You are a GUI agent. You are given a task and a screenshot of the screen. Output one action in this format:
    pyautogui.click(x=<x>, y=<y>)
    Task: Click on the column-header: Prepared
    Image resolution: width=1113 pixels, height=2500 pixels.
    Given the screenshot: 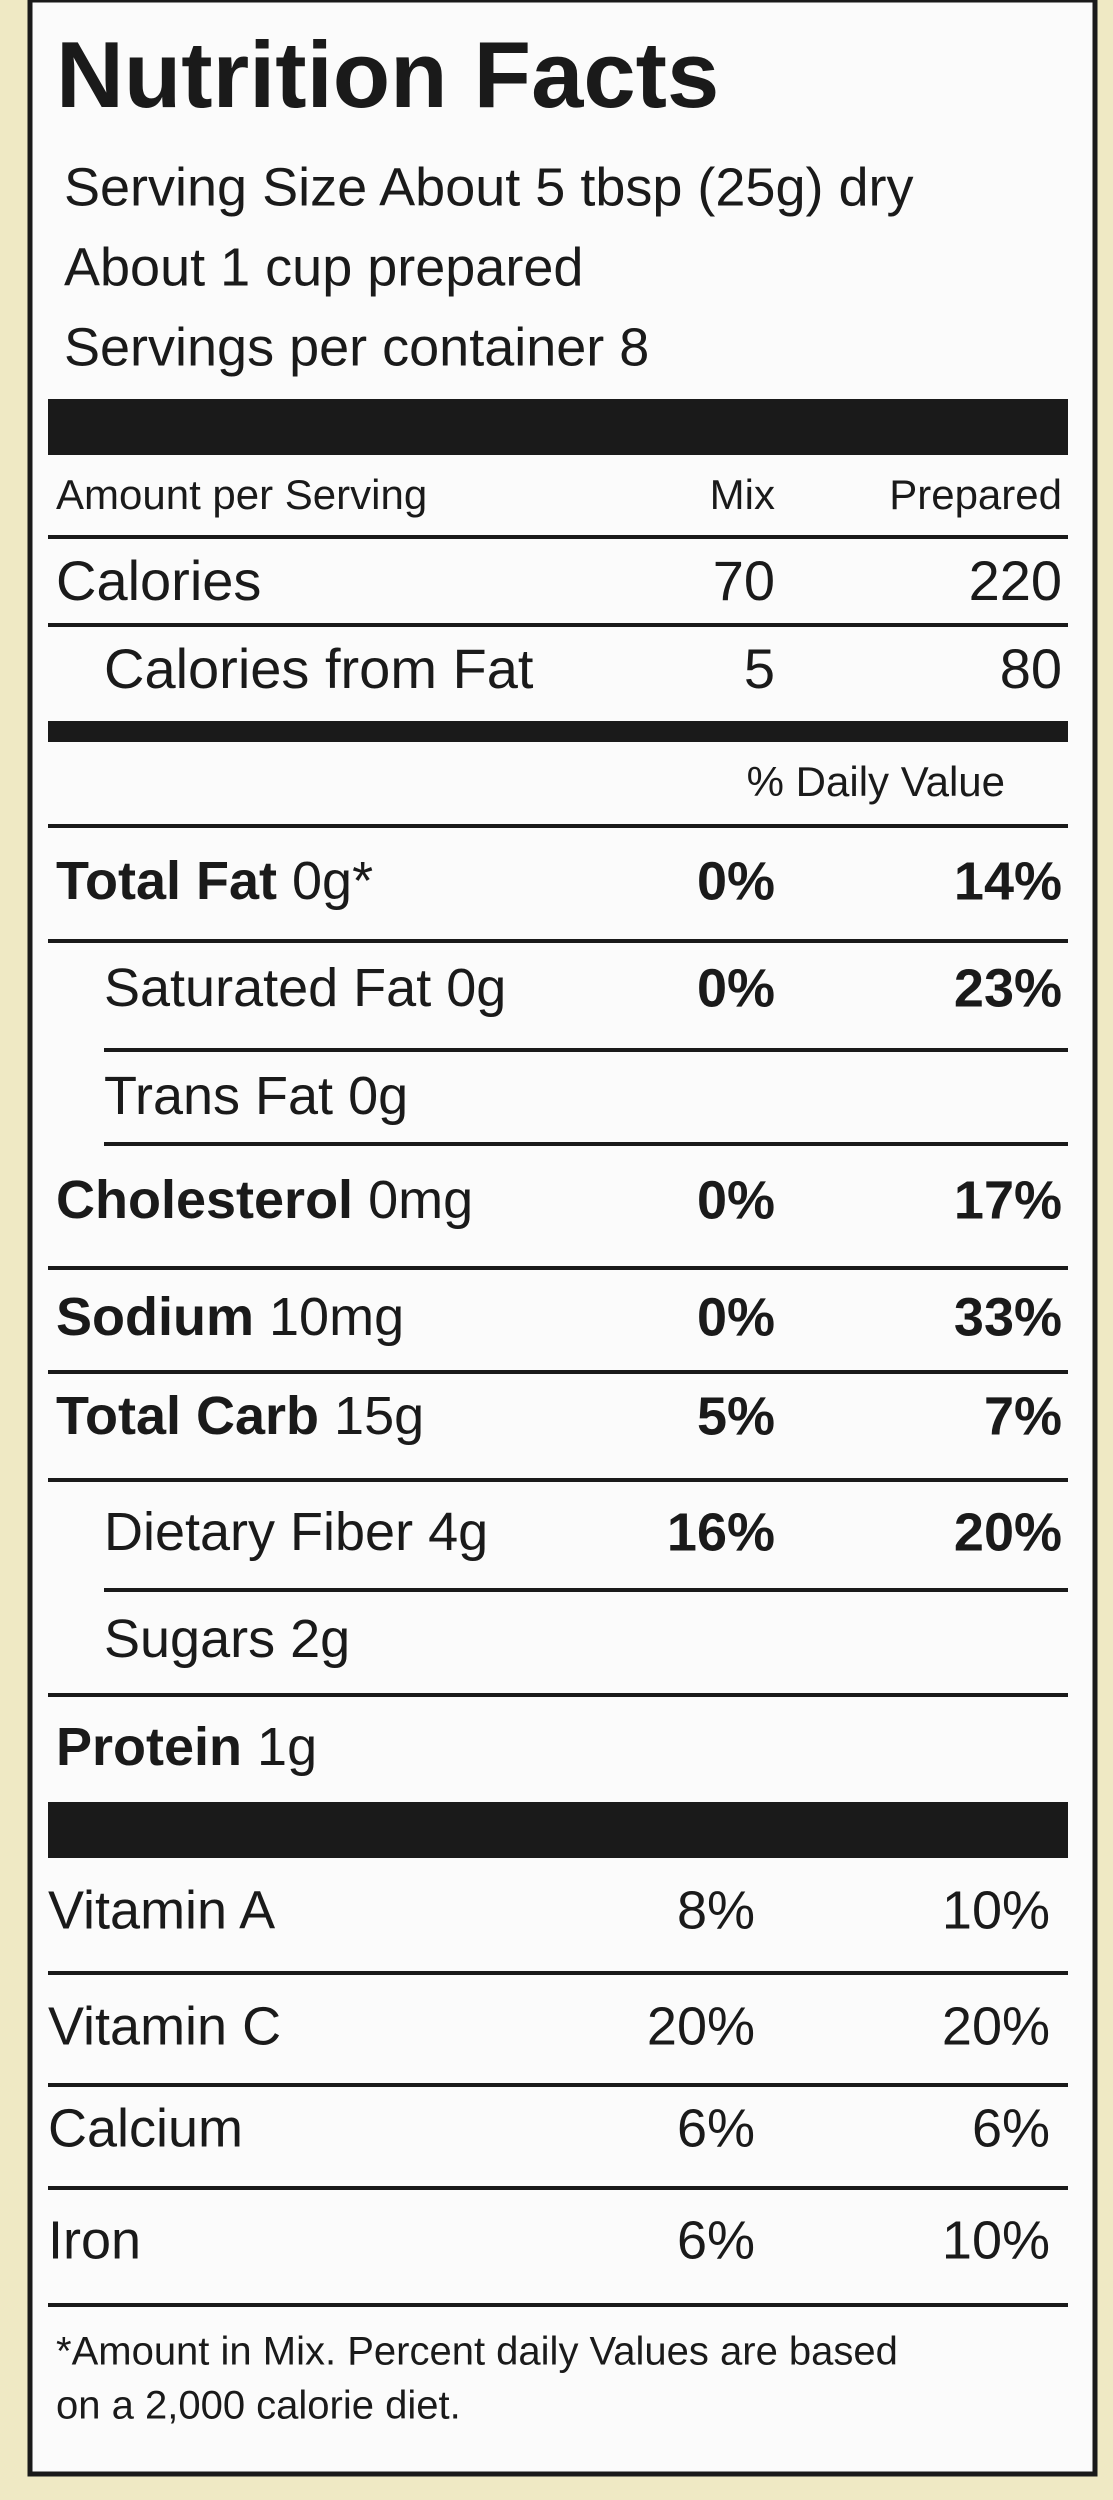 What is the action you would take?
    pyautogui.click(x=975, y=494)
    